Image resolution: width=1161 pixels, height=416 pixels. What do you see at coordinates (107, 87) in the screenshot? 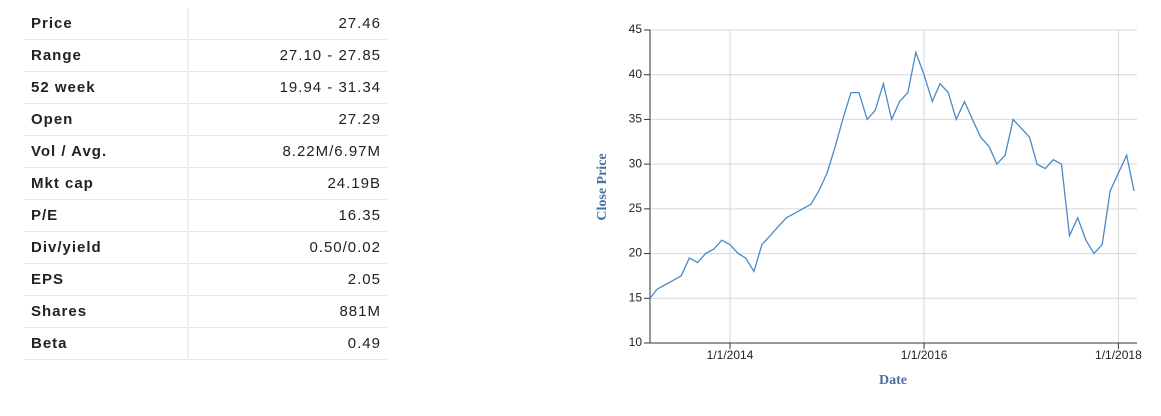
I see `label-cell: 52 week` at bounding box center [107, 87].